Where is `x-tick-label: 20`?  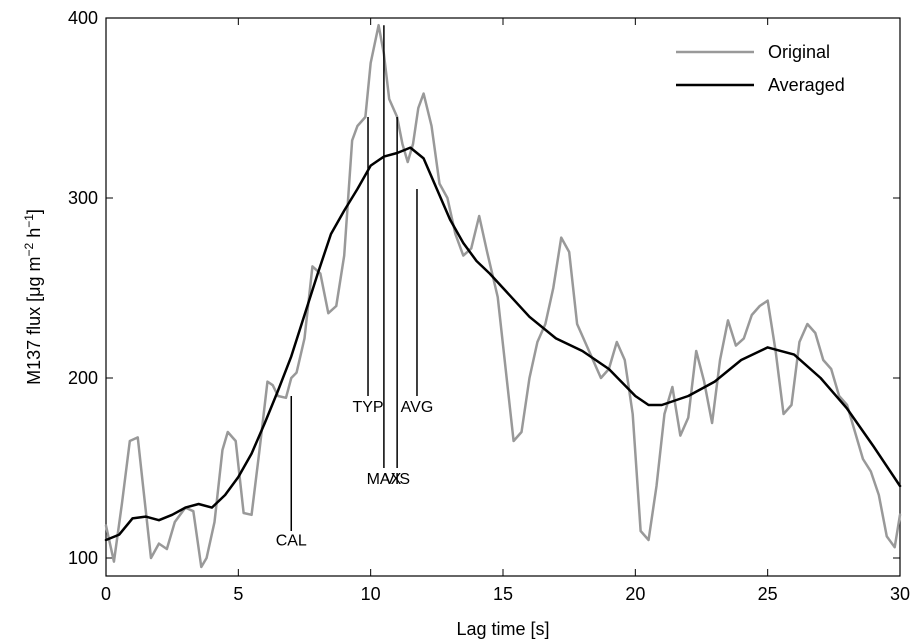 x-tick-label: 20 is located at coordinates (635, 594).